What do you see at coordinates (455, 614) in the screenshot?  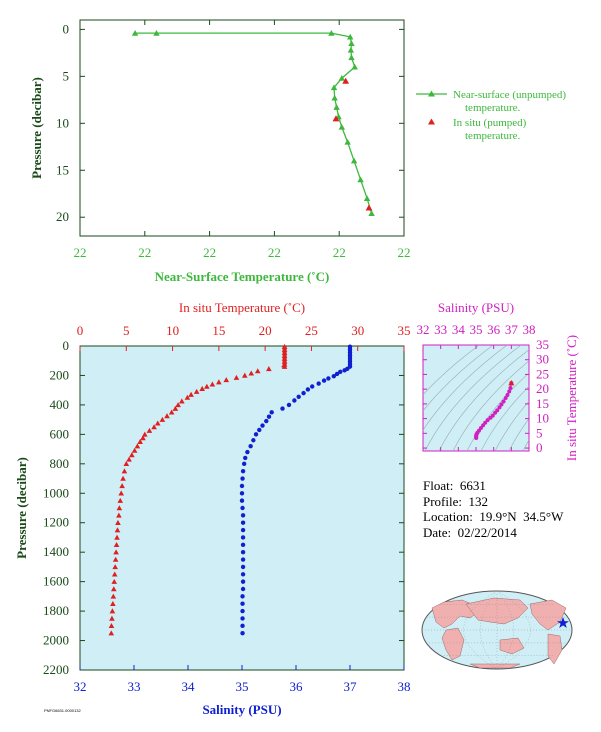 I see `map-landmass-eurasia-west` at bounding box center [455, 614].